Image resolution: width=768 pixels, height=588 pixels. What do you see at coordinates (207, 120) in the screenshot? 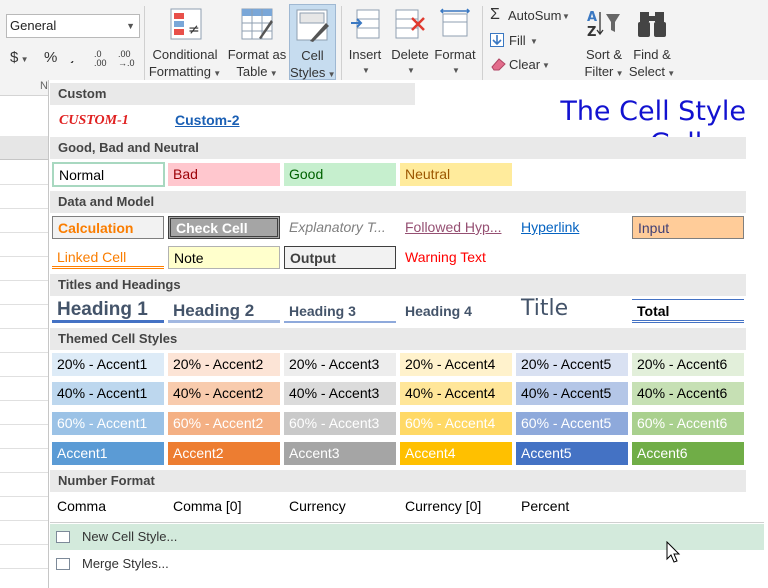
I see `style-custom-2: Custom-2` at bounding box center [207, 120].